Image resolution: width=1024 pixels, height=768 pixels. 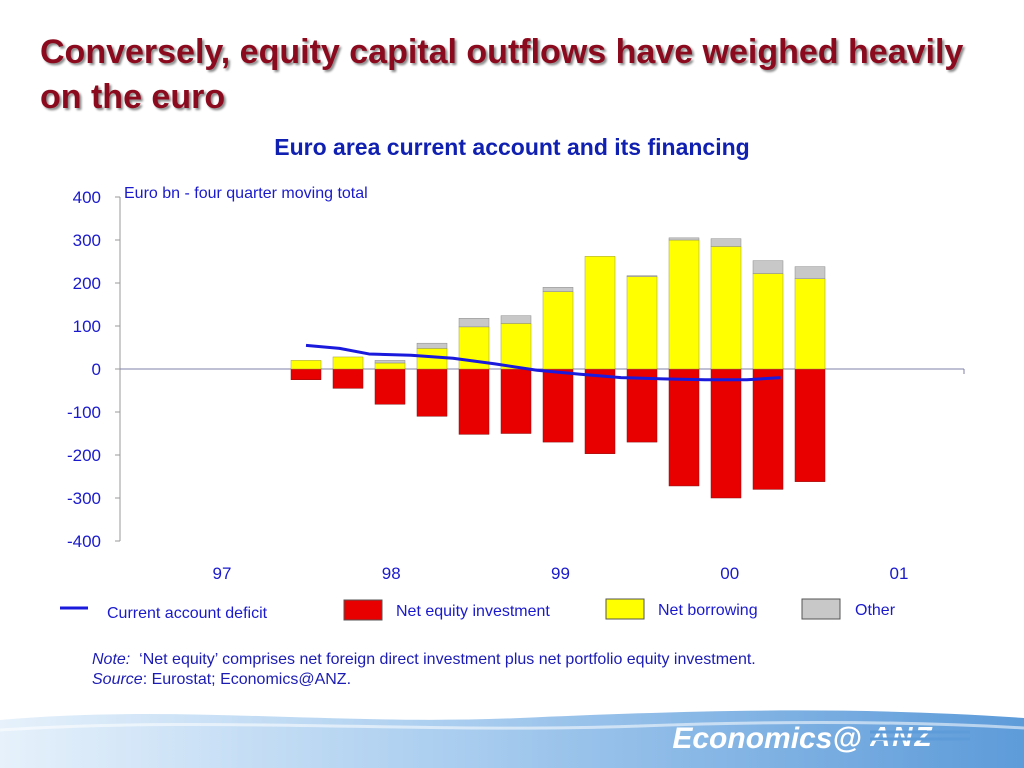 What do you see at coordinates (902, 737) in the screenshot?
I see `svg-text: ANZ` at bounding box center [902, 737].